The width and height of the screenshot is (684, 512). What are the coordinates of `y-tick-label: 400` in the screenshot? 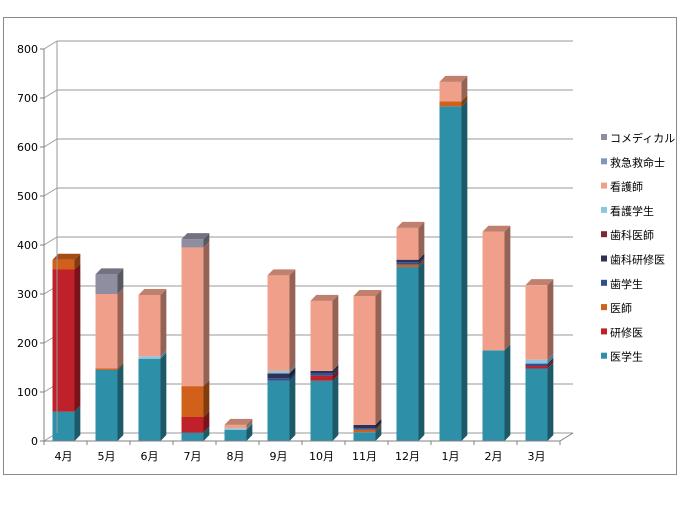 It's located at (27, 245).